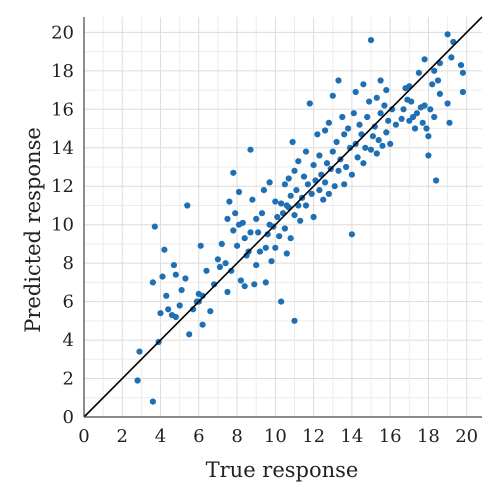  I want to click on y-tick-label: 16, so click(62, 109).